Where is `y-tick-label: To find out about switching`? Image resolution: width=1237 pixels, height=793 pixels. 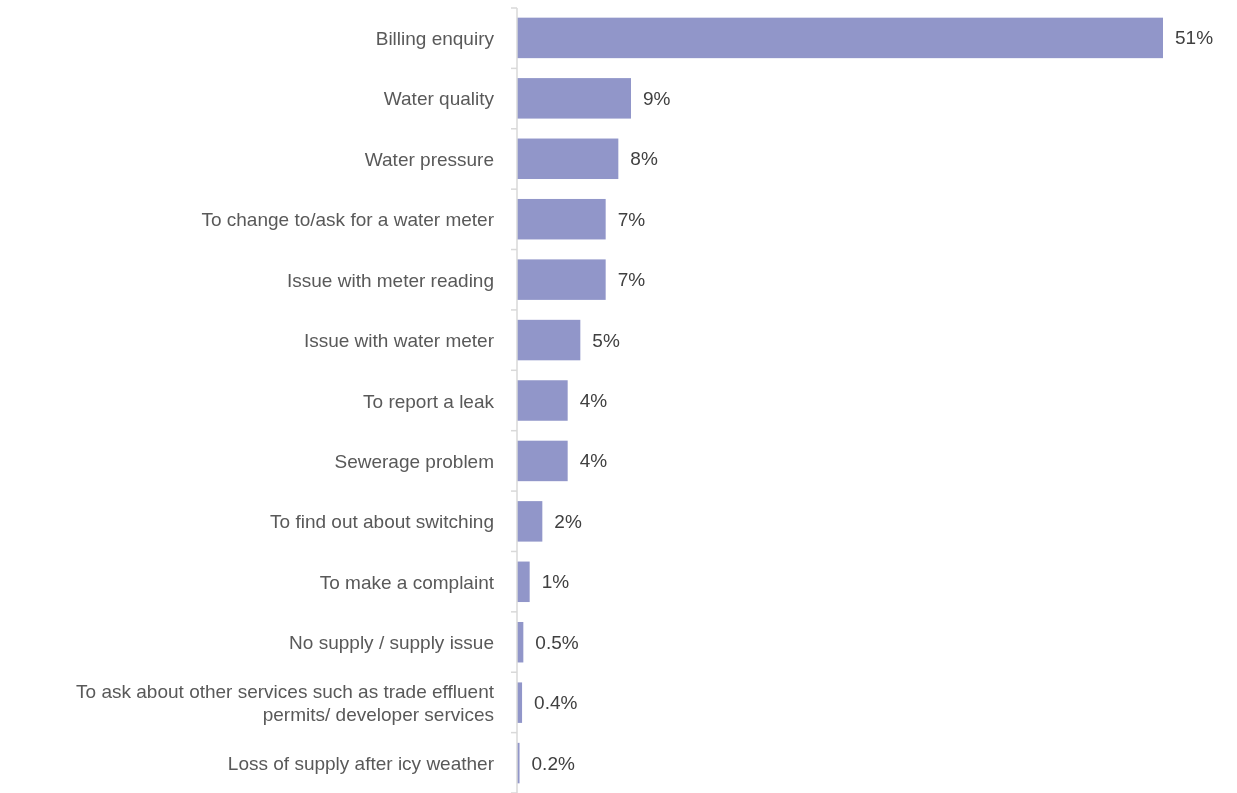 y-tick-label: To find out about switching is located at coordinates (382, 521).